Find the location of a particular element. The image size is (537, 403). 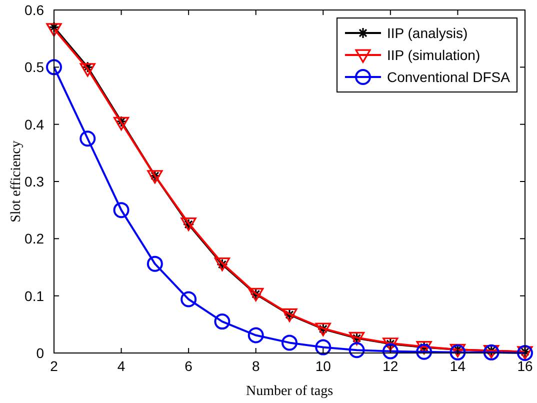

y-axis-title: Slot efficiency is located at coordinates (16, 181).